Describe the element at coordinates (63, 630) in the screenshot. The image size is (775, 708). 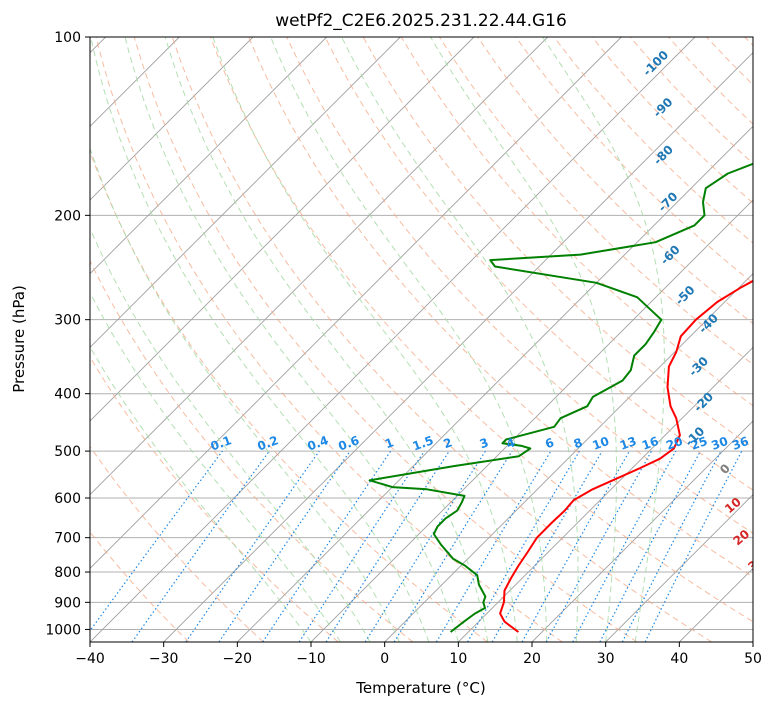
I see `y-tick-label: 1000` at that location.